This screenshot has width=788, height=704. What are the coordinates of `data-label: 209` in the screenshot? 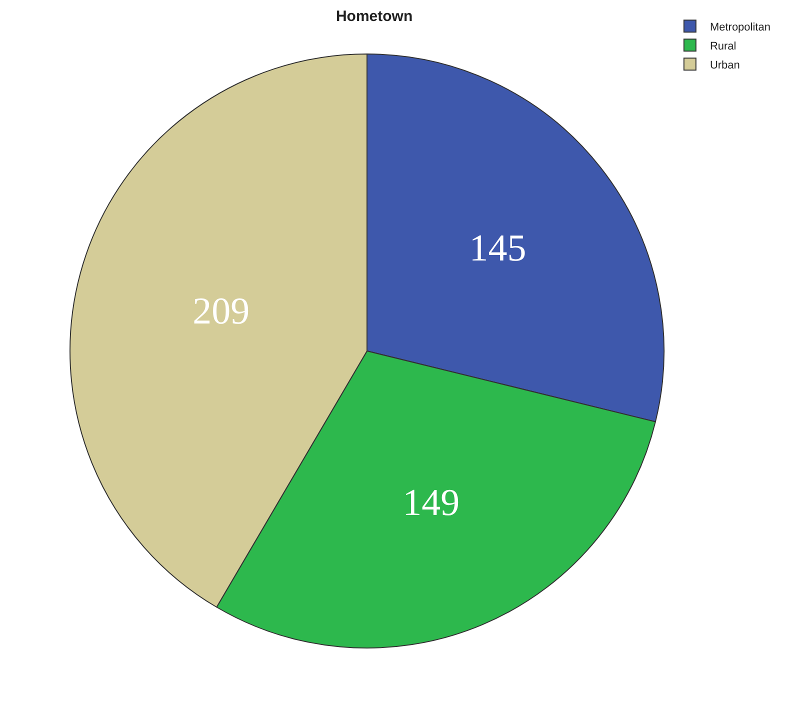 It's located at (221, 311).